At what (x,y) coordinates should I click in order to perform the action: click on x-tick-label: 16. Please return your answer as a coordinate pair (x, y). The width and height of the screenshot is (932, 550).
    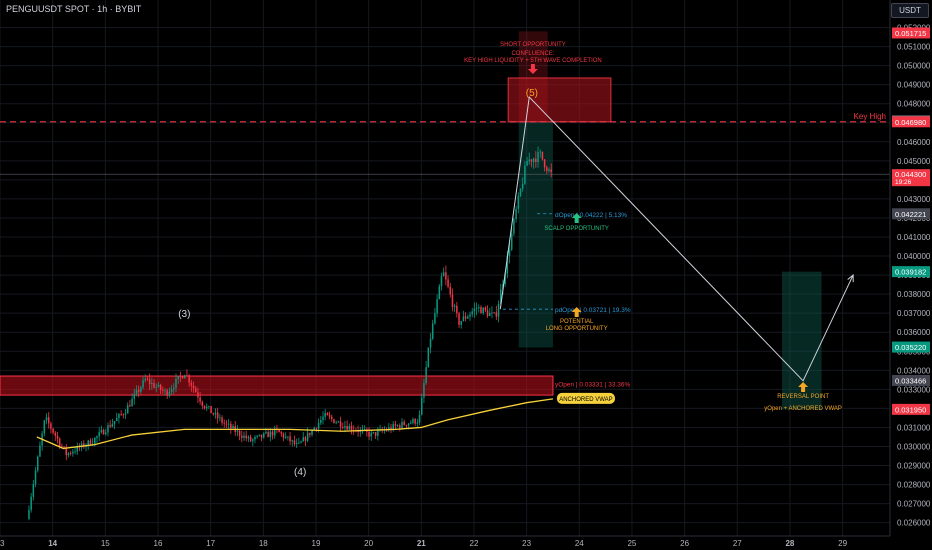
    Looking at the image, I should click on (158, 543).